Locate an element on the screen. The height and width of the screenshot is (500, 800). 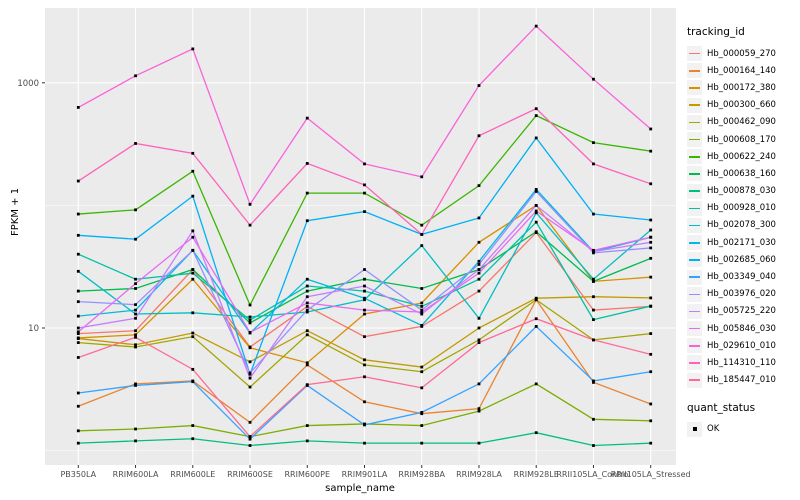
legend-entry-label: Hb_005846_030 is located at coordinates (741, 328).